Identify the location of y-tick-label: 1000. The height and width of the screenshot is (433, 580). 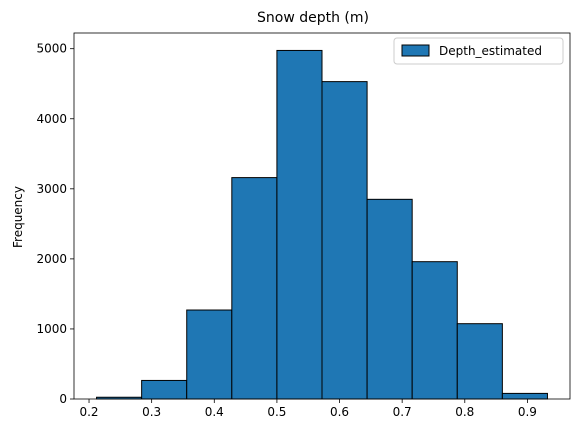
(51, 329).